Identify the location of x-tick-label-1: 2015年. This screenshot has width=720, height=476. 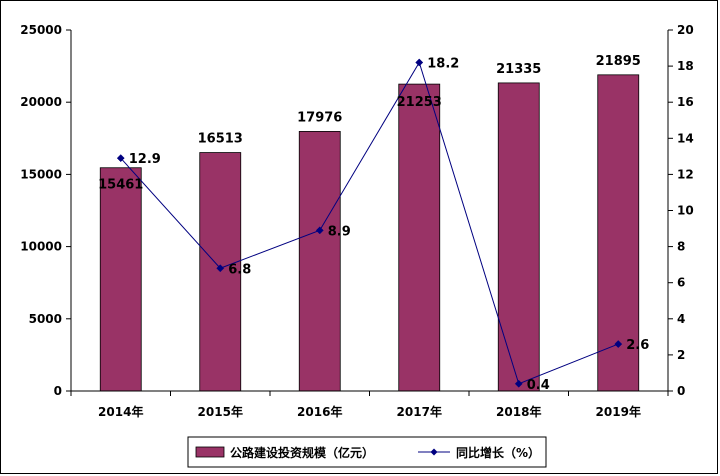
(220, 411).